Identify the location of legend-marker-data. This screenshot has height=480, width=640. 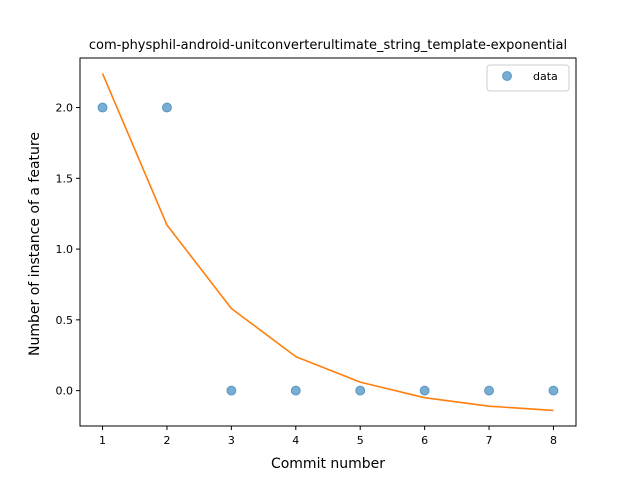
(507, 76).